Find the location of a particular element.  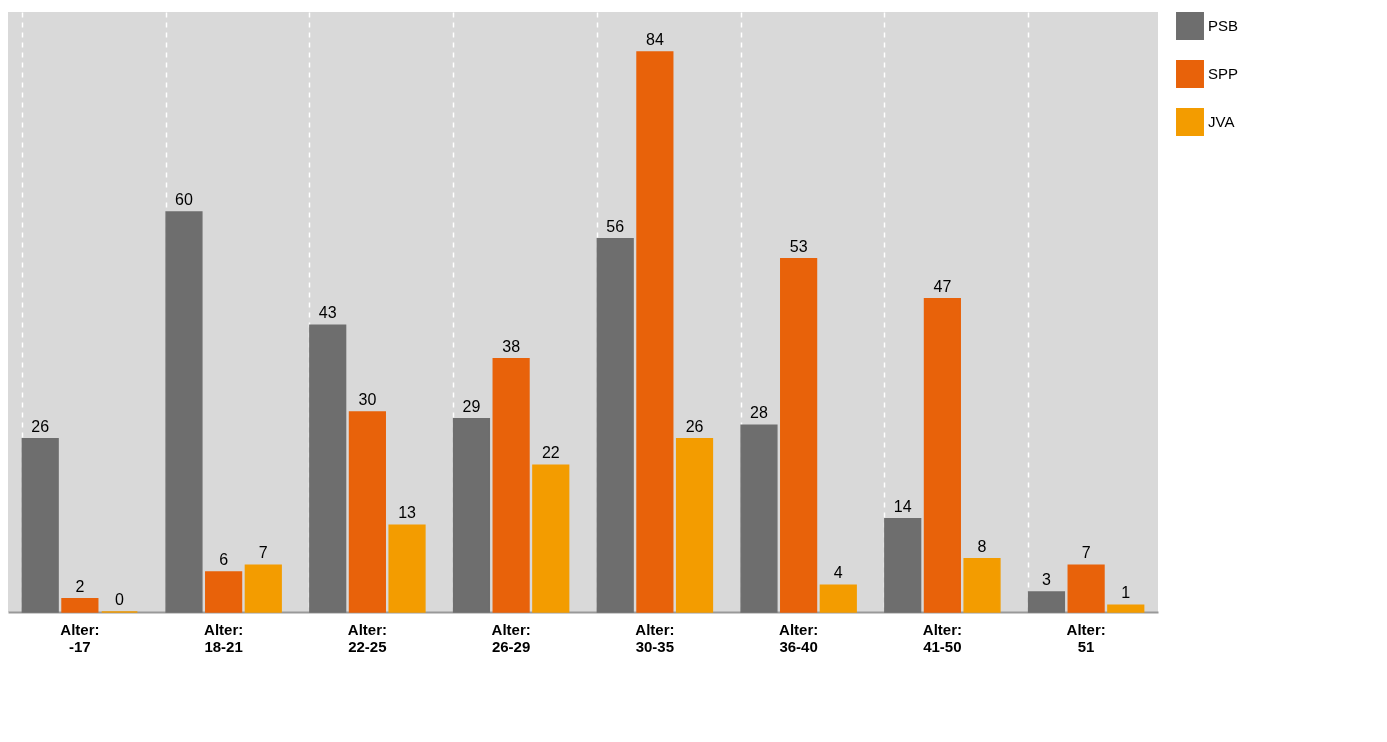

data-label: 8 is located at coordinates (982, 546).